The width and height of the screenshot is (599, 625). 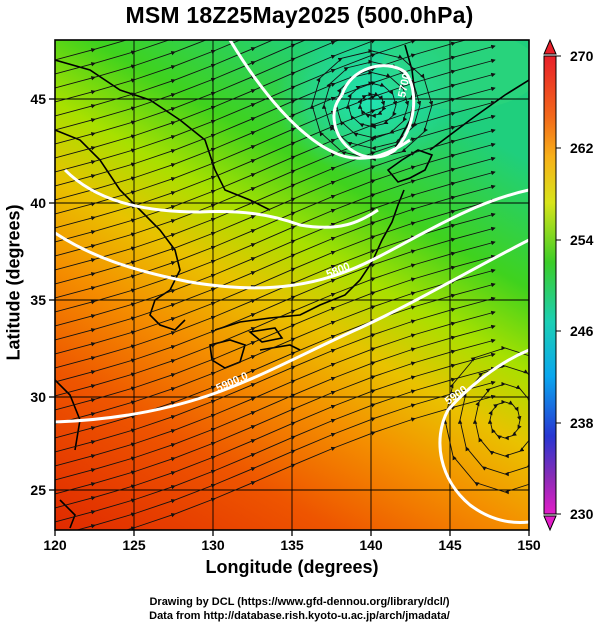 What do you see at coordinates (550, 46) in the screenshot?
I see `colorbar-top-arrow` at bounding box center [550, 46].